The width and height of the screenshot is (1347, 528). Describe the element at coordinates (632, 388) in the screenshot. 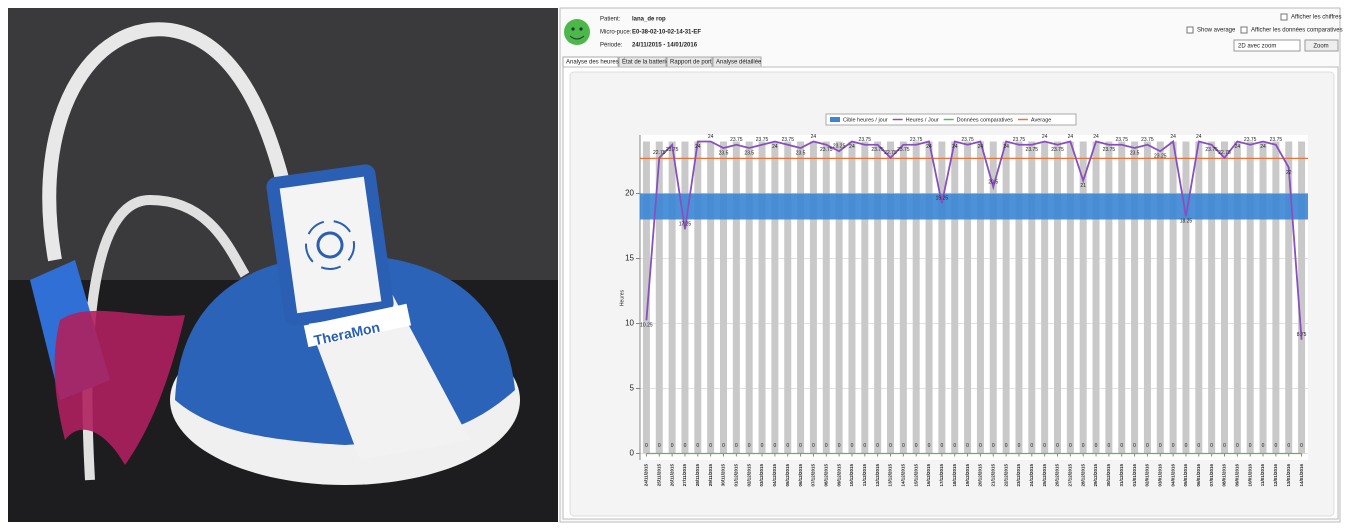

I see `y-tick-label: 5` at that location.